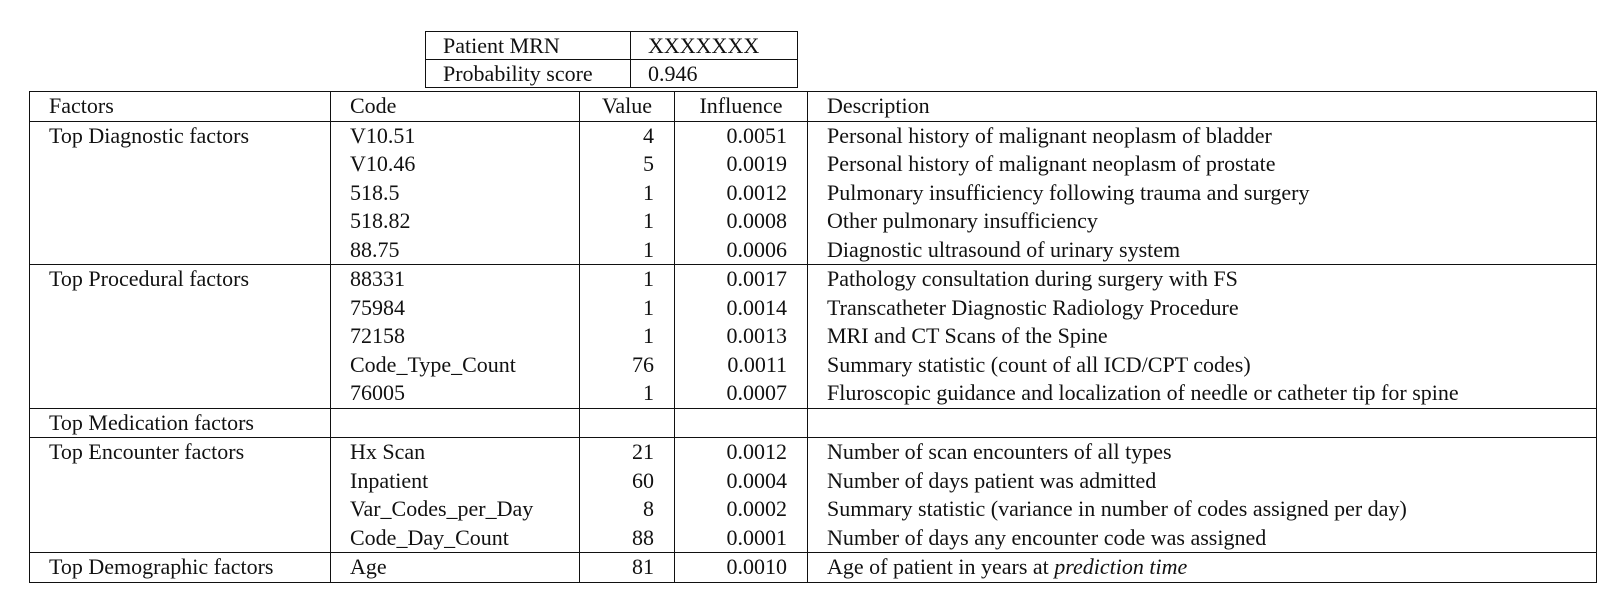 The image size is (1622, 616). Describe the element at coordinates (1121, 566) in the screenshot. I see `description-emphasis: prediction time` at that location.